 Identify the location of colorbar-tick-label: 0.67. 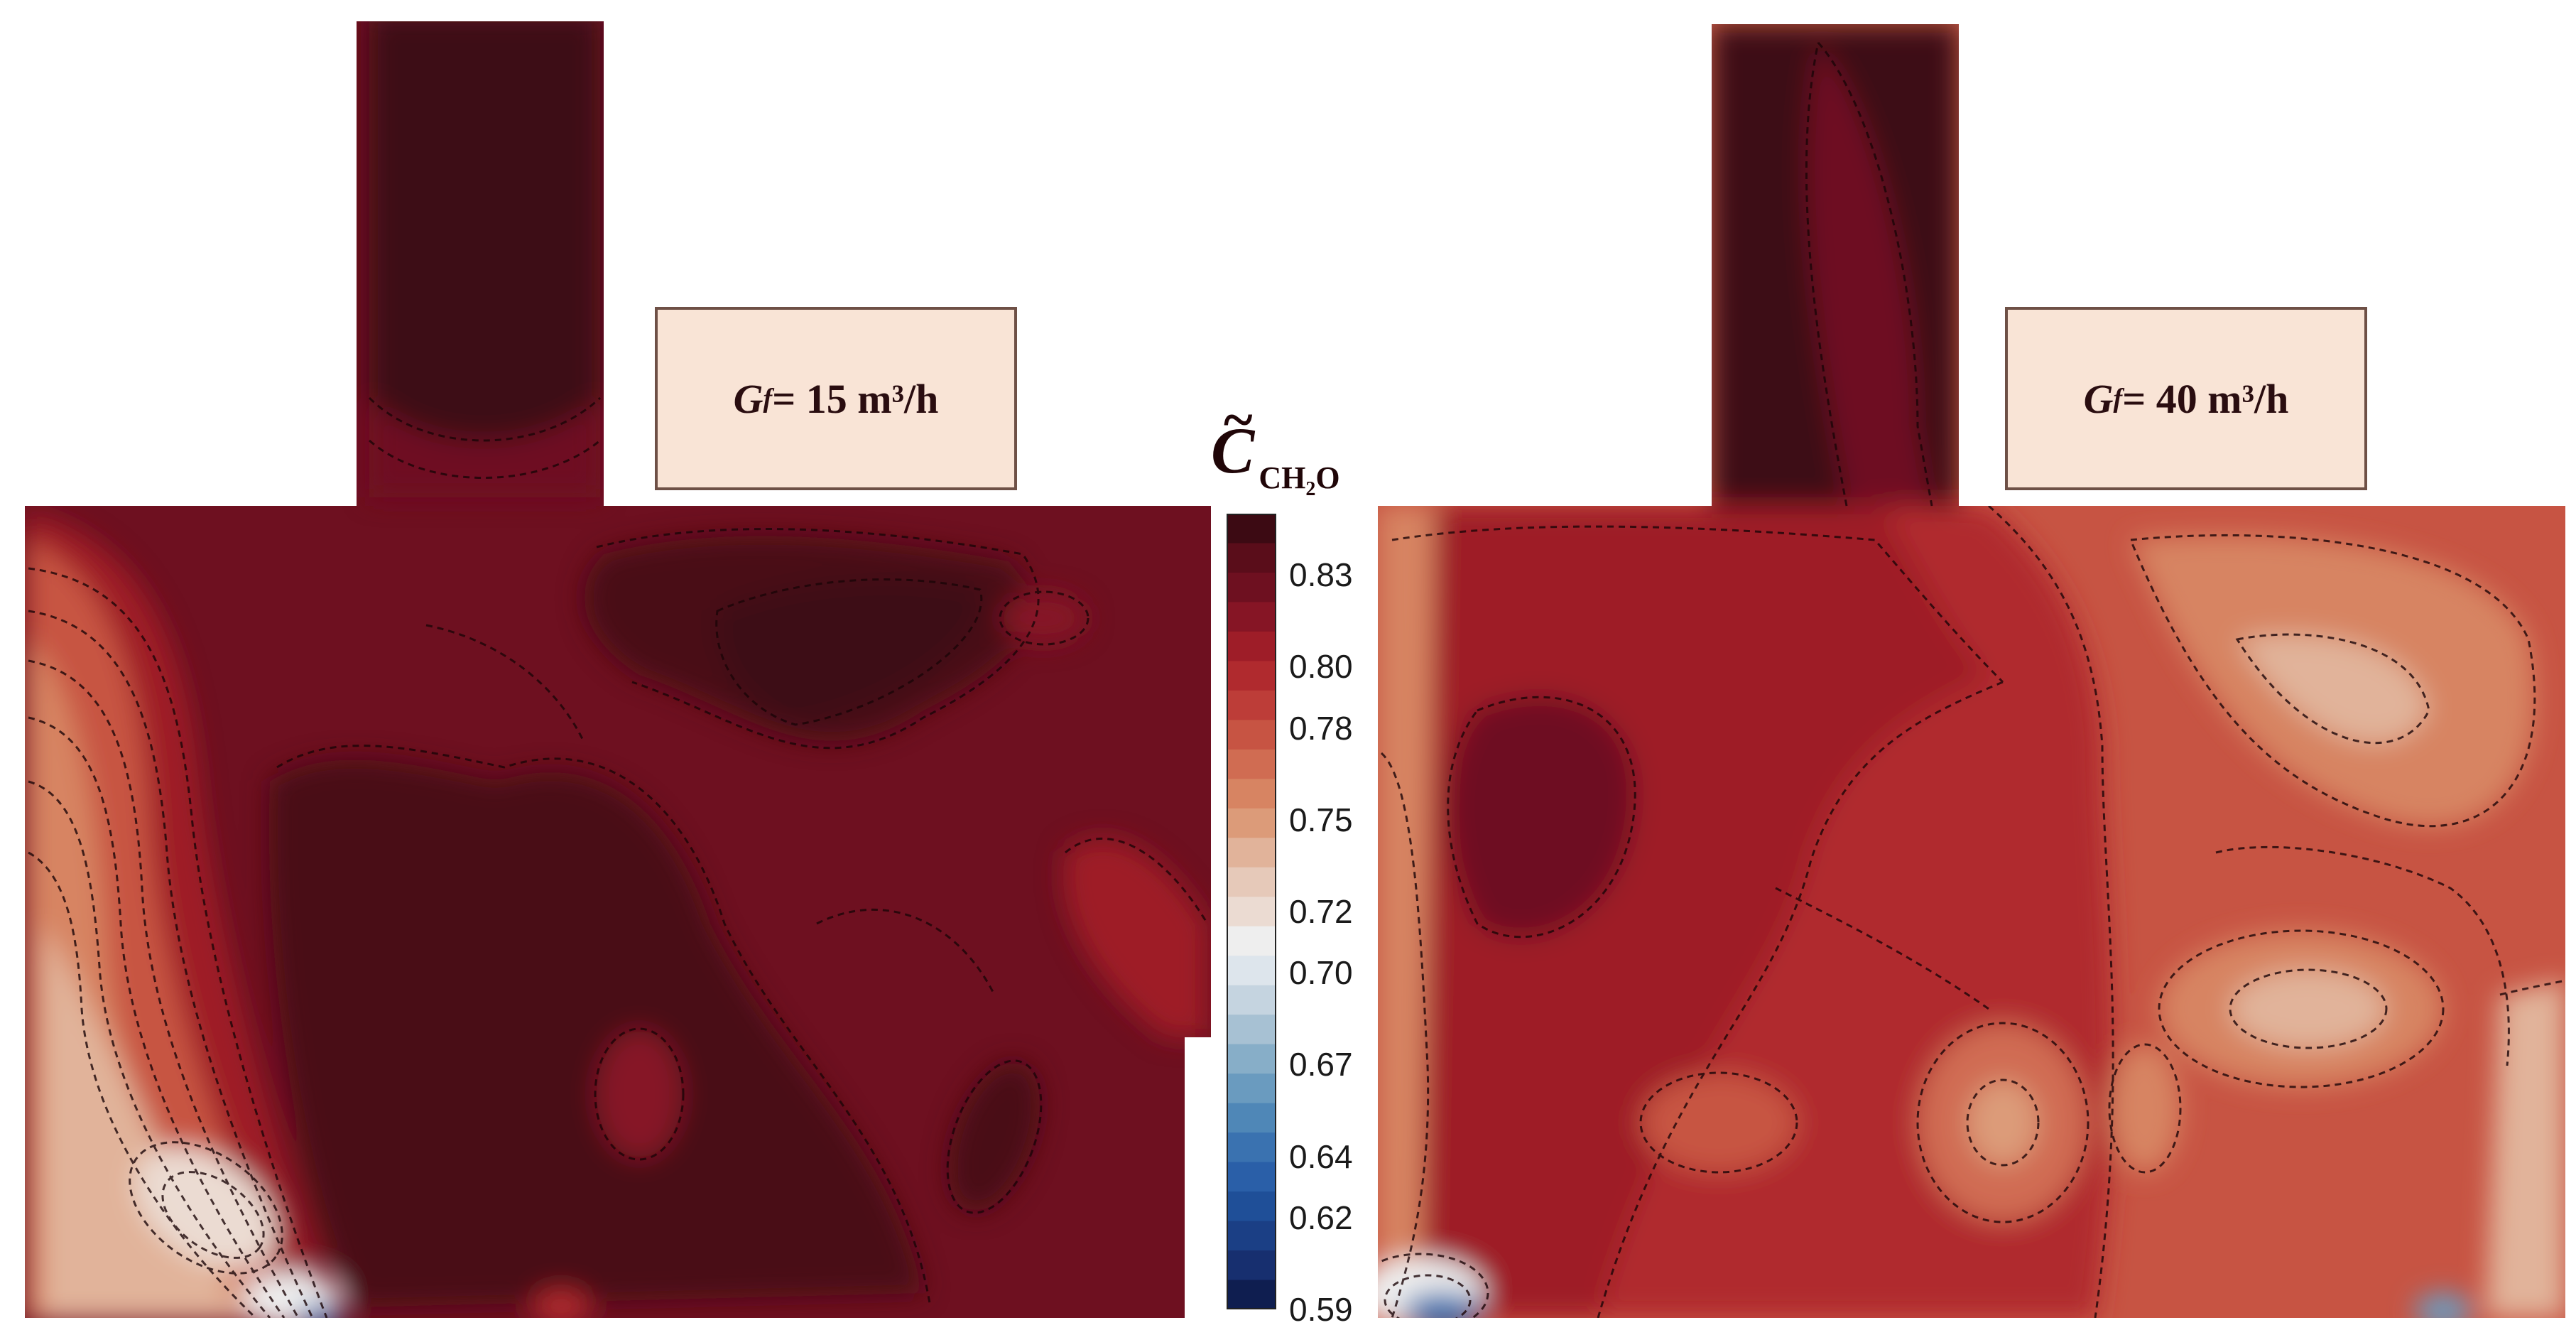
(1321, 1064).